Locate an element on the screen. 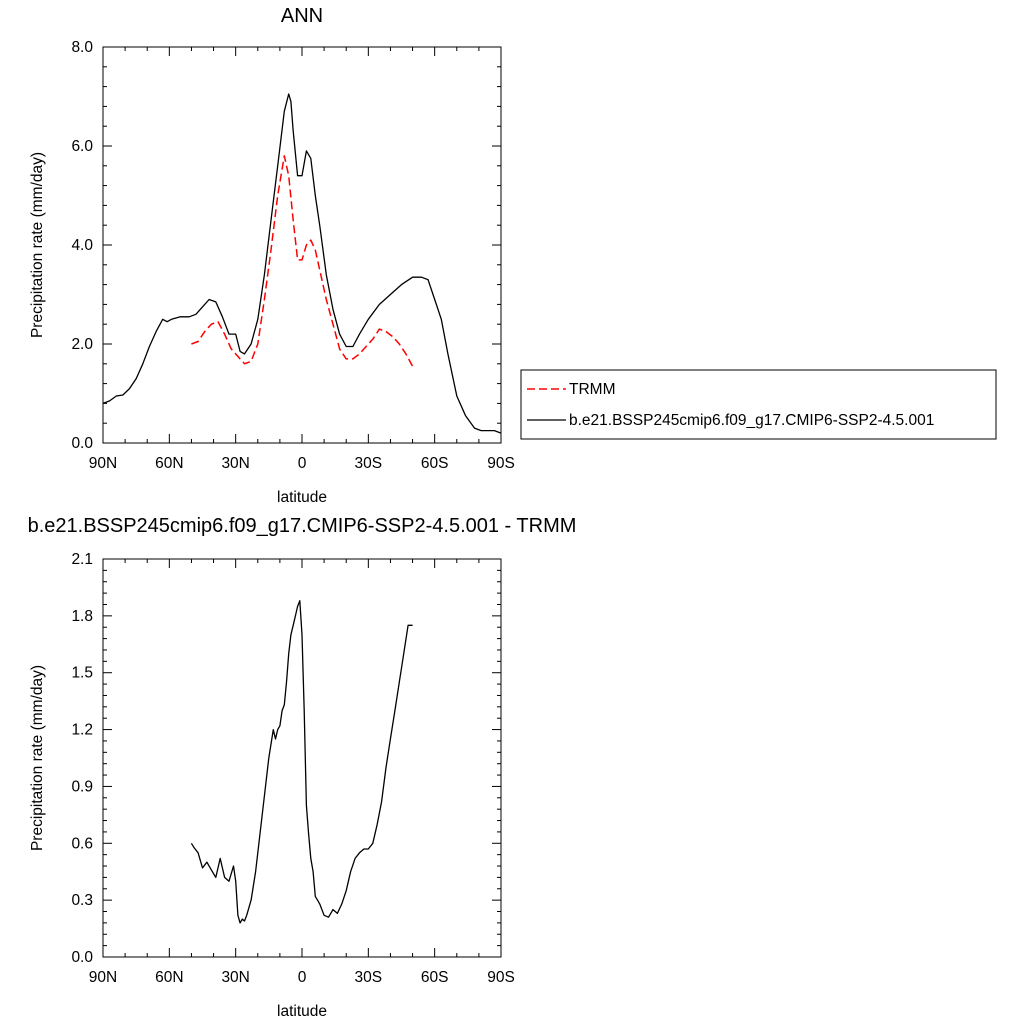  legend-box is located at coordinates (758, 404).